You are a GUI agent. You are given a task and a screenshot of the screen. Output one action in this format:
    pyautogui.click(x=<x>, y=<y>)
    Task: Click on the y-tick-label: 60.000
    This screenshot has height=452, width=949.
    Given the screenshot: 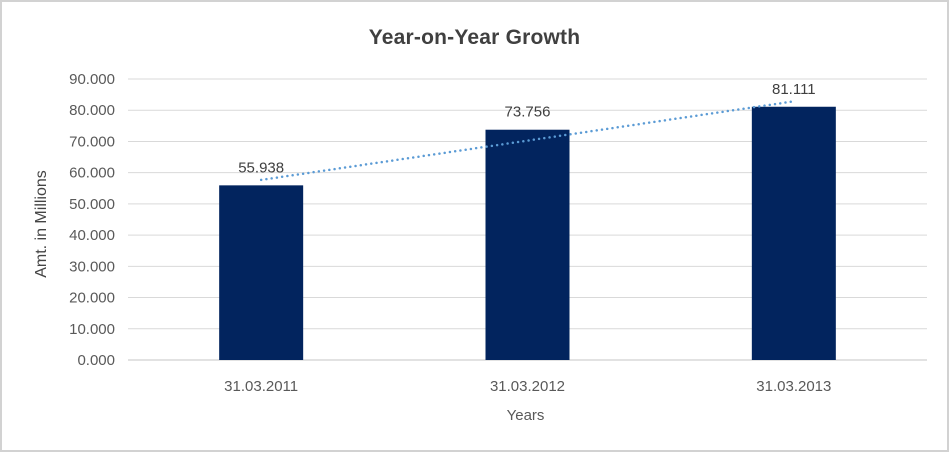 What is the action you would take?
    pyautogui.click(x=92, y=173)
    